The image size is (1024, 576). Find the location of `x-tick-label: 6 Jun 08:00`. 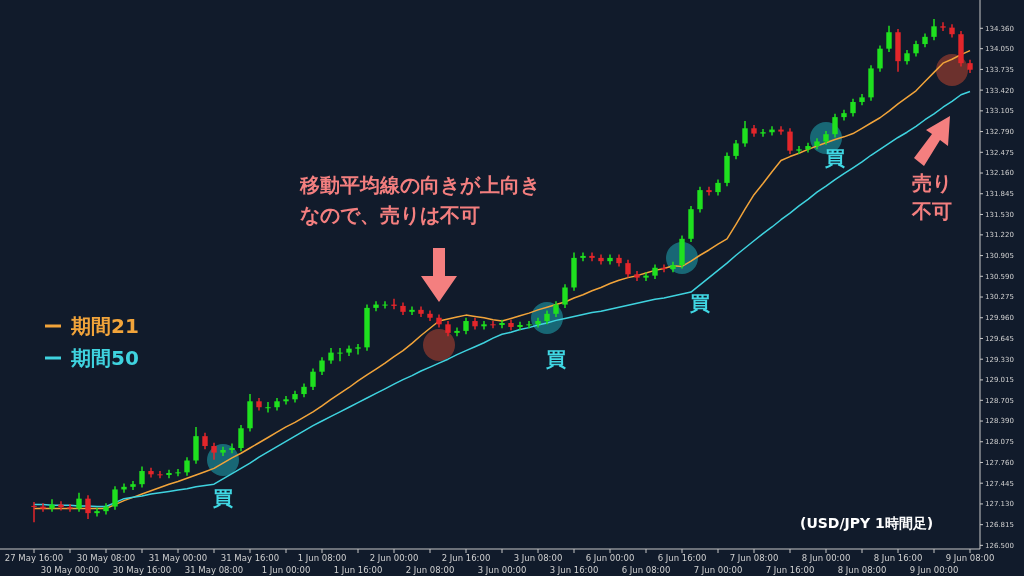

x-tick-label: 6 Jun 08:00 is located at coordinates (646, 570).